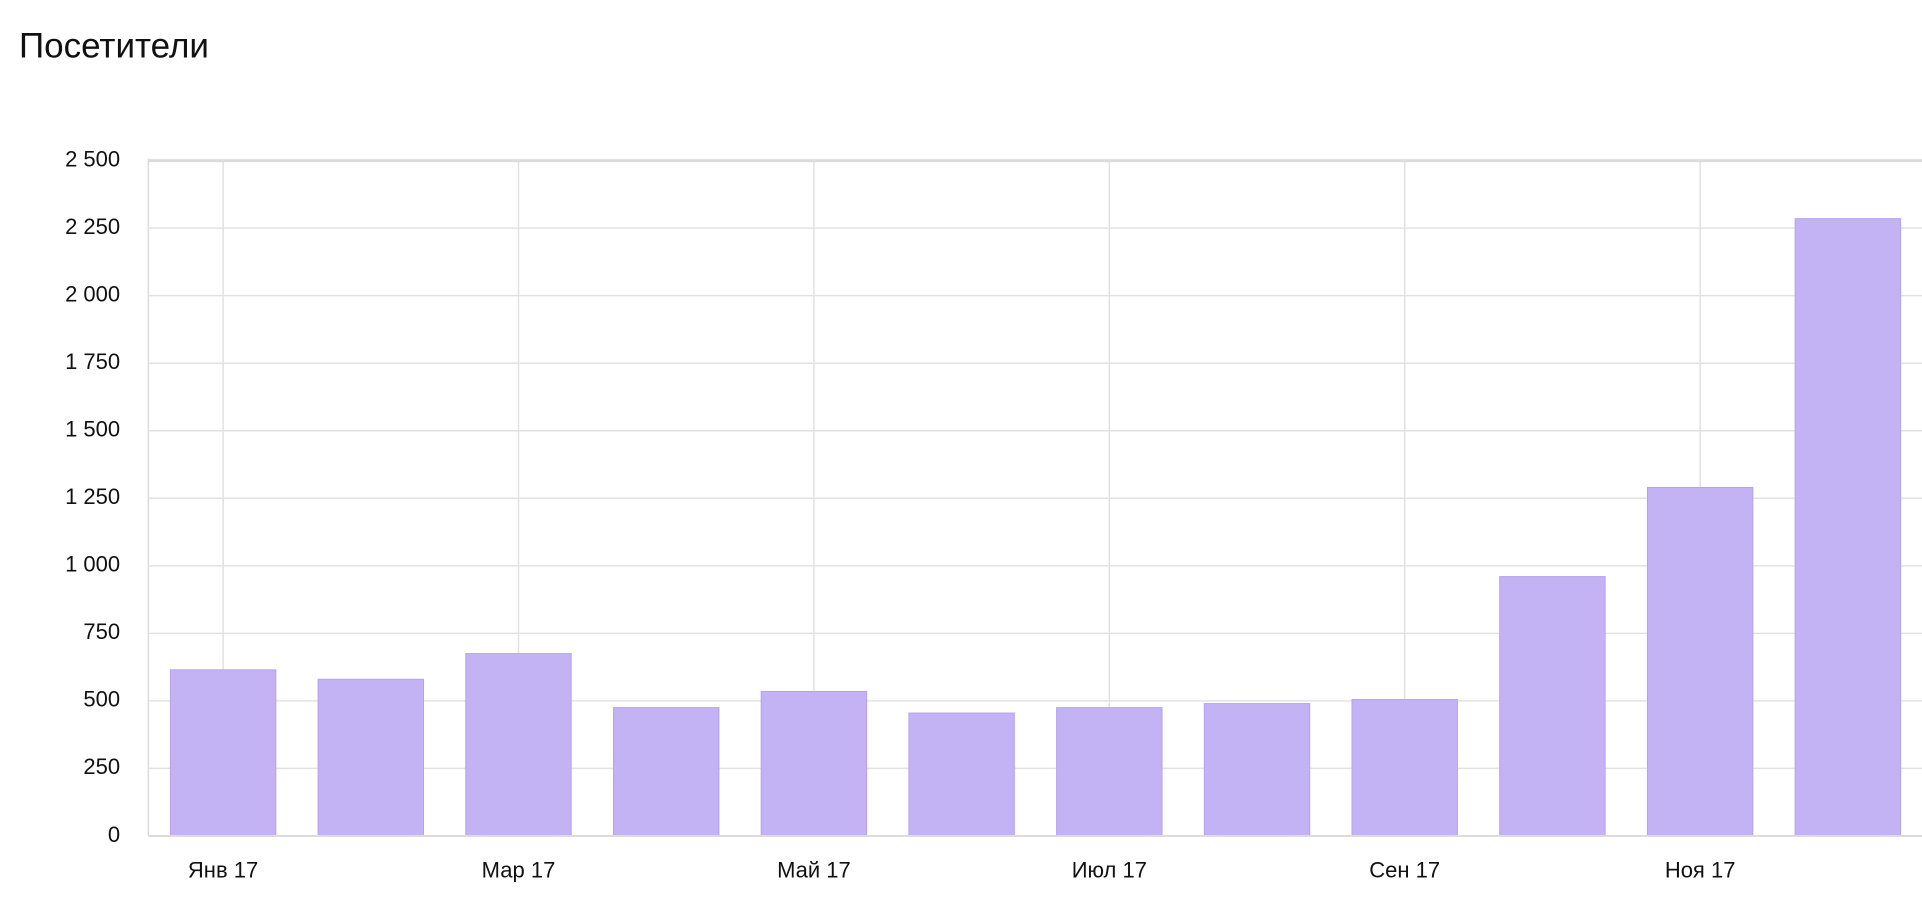 Image resolution: width=1922 pixels, height=904 pixels. What do you see at coordinates (92, 564) in the screenshot?
I see `y-tick-label: 1 000` at bounding box center [92, 564].